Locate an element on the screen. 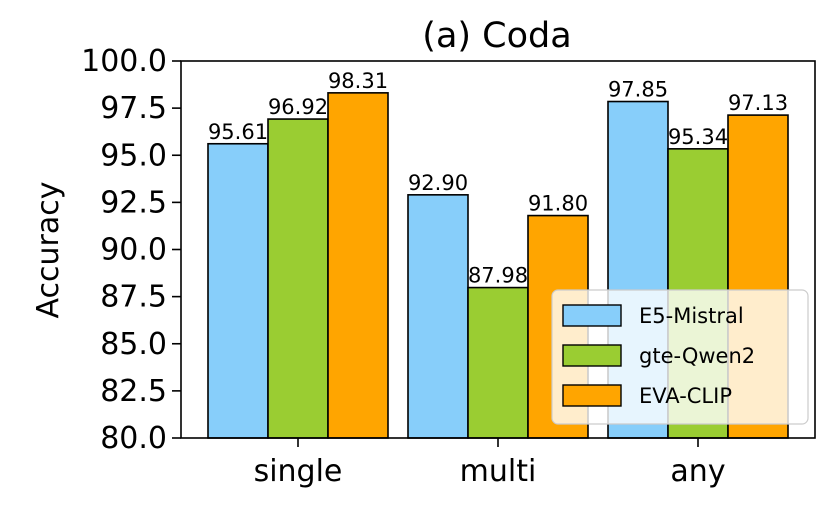 This screenshot has width=830, height=506. value-label-eva-clip-multi: 91.80 is located at coordinates (558, 204).